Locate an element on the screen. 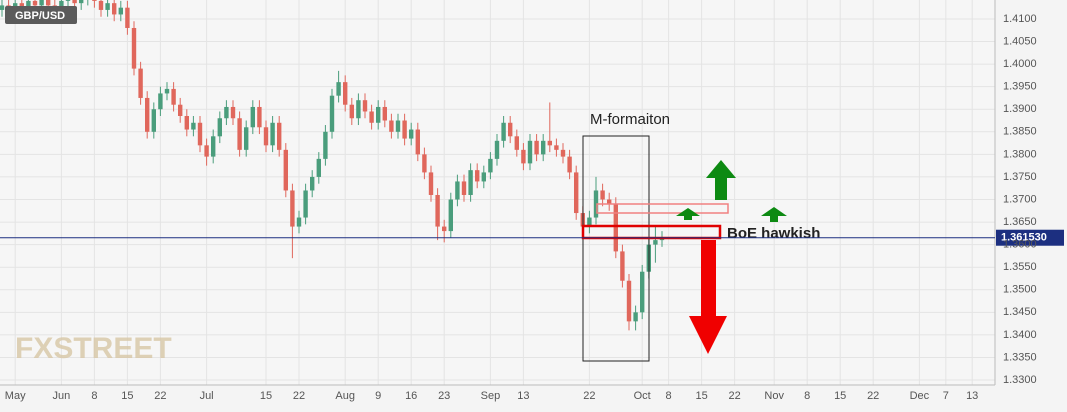 This screenshot has height=412, width=1067. y-tick-label: 1.3550 is located at coordinates (1020, 267).